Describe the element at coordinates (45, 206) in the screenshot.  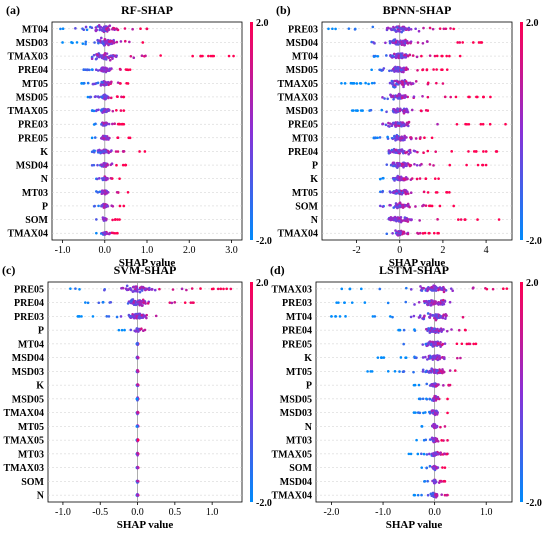
I see `feature-label: P` at that location.